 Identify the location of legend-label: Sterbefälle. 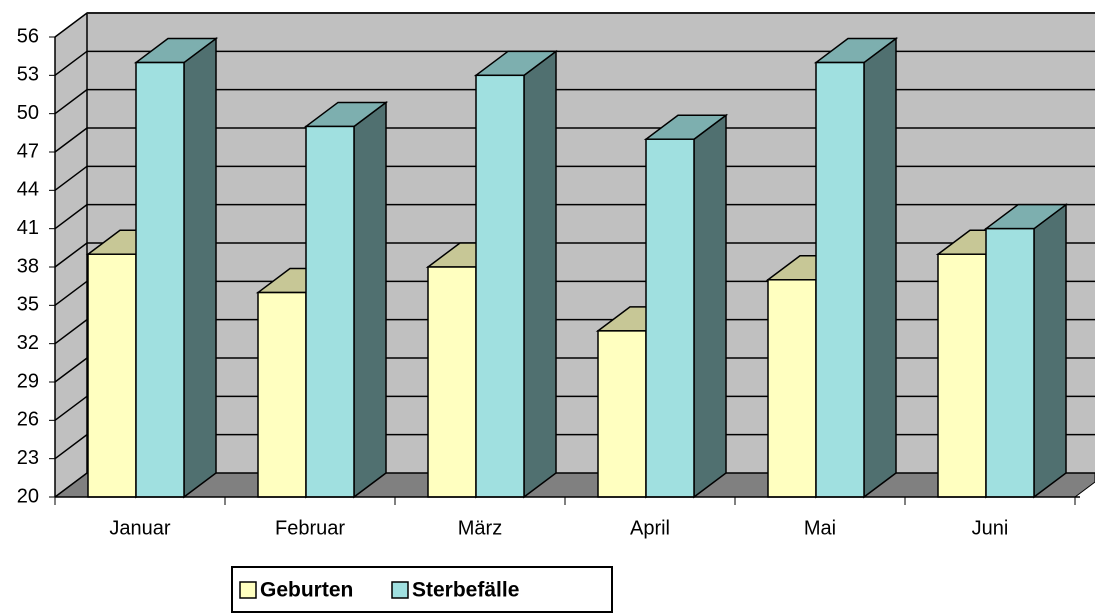
(465, 590).